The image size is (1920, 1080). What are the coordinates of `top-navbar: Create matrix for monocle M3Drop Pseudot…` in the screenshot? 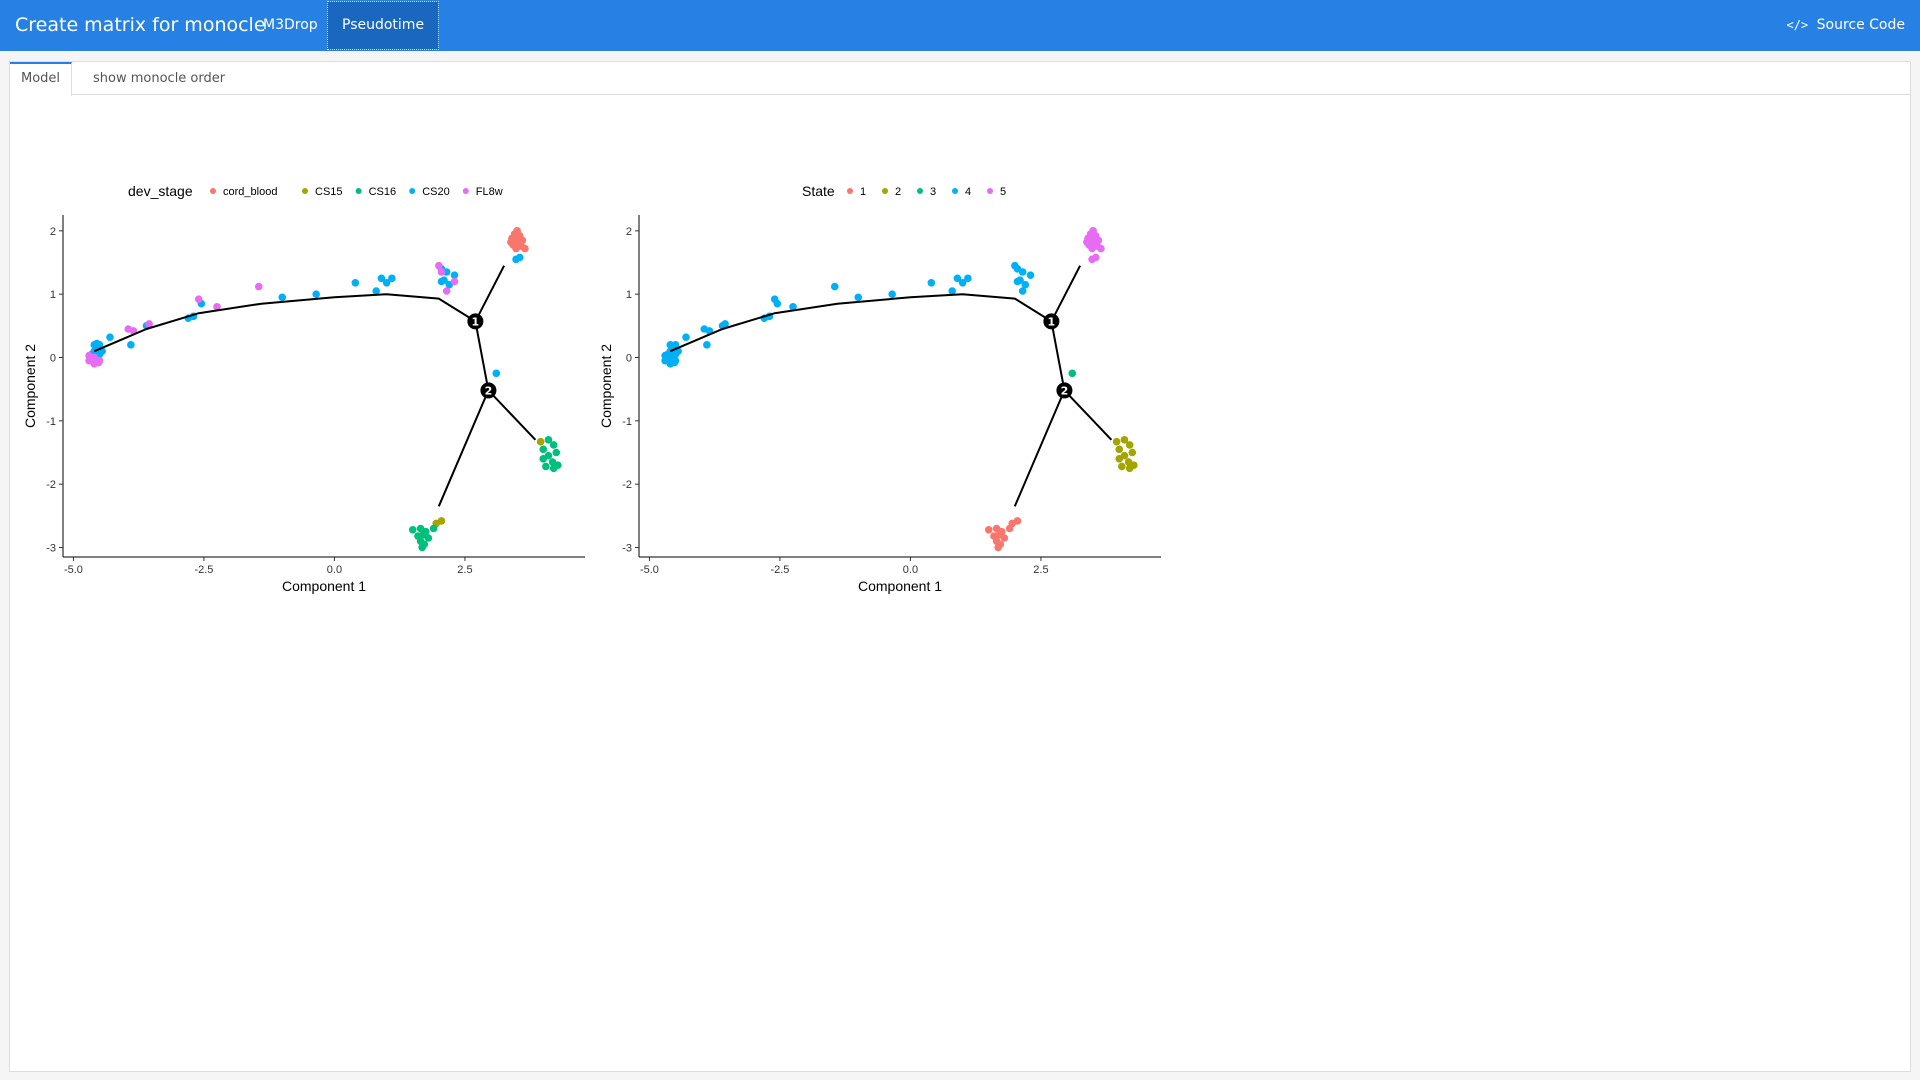 It's located at (960, 25).